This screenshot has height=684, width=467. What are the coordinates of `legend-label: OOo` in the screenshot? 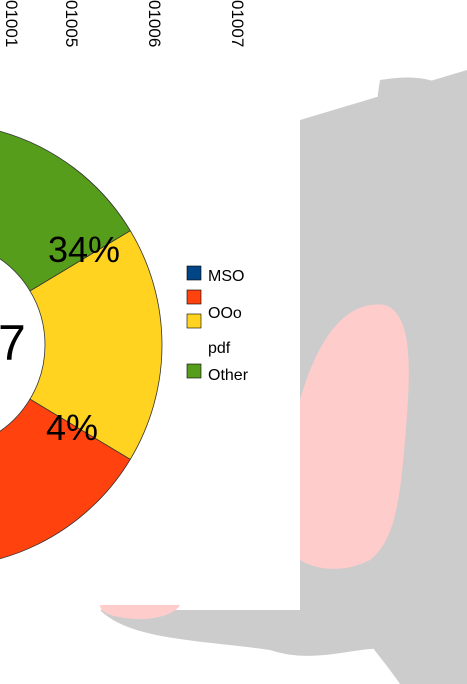 It's located at (225, 313).